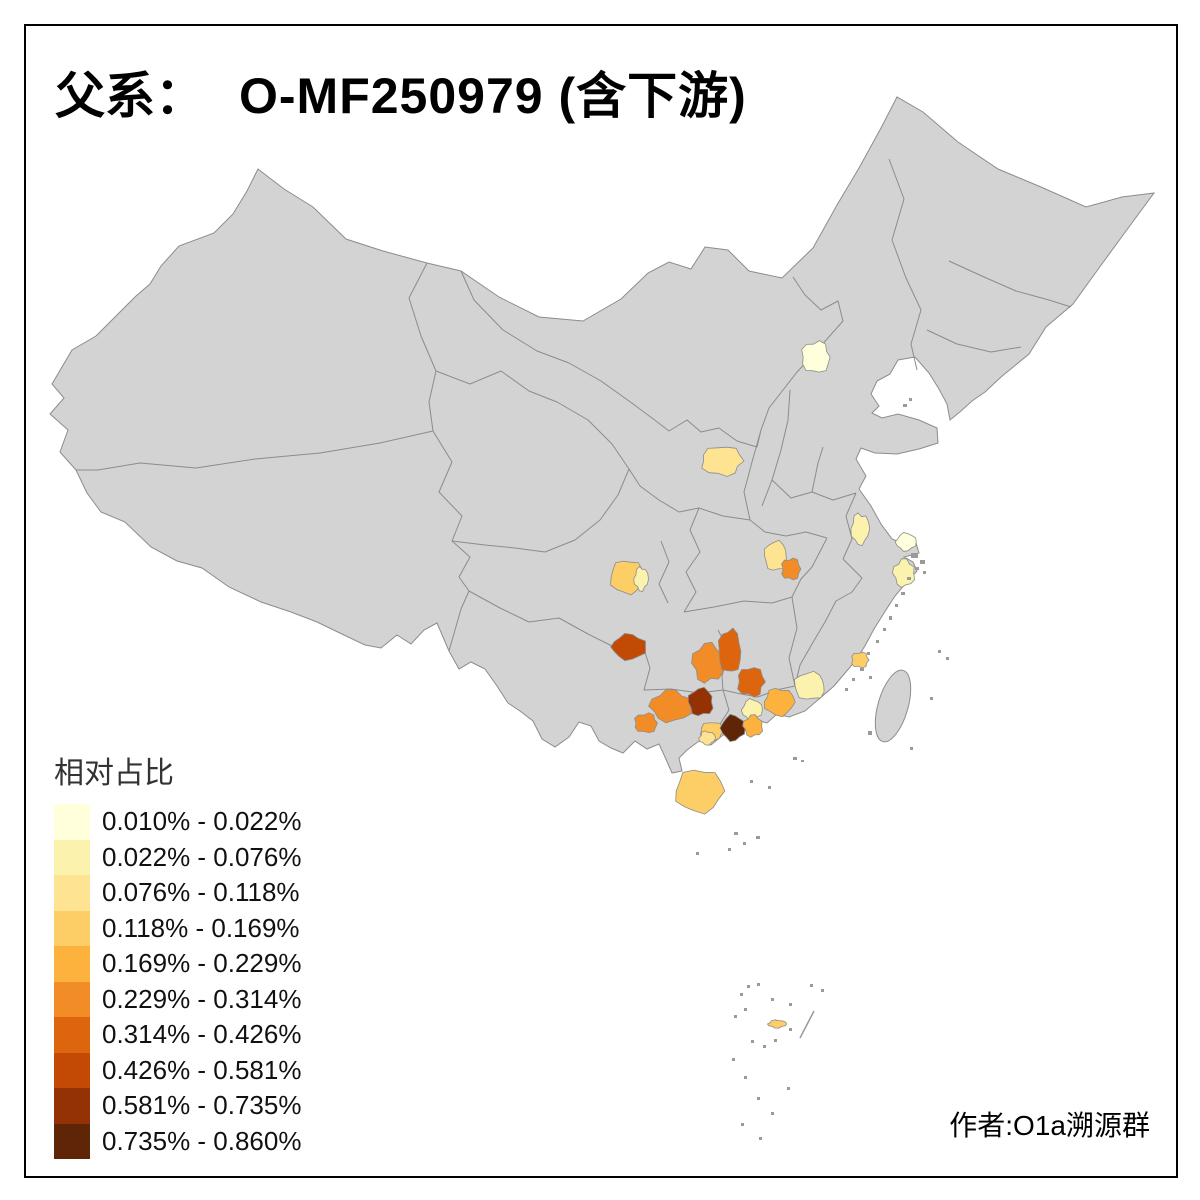 Image resolution: width=1200 pixels, height=1200 pixels. I want to click on region-fujian-coast, so click(860, 660).